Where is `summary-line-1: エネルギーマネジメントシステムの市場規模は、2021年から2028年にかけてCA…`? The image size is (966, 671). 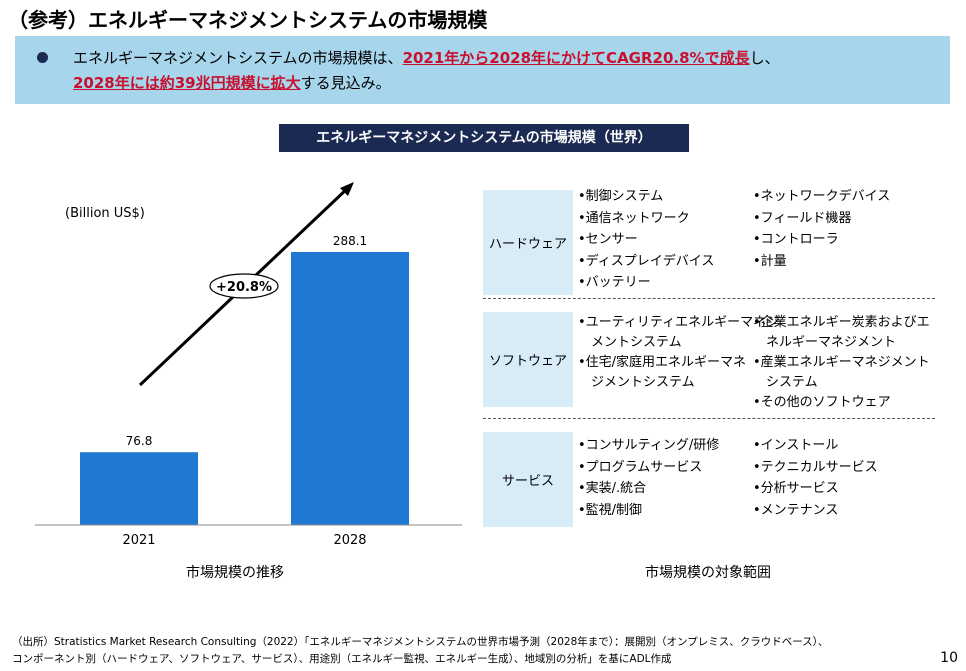
summary-line-1: エネルギーマネジメントシステムの市場規模は、2021年から2028年にかけてCA… is located at coordinates (426, 57).